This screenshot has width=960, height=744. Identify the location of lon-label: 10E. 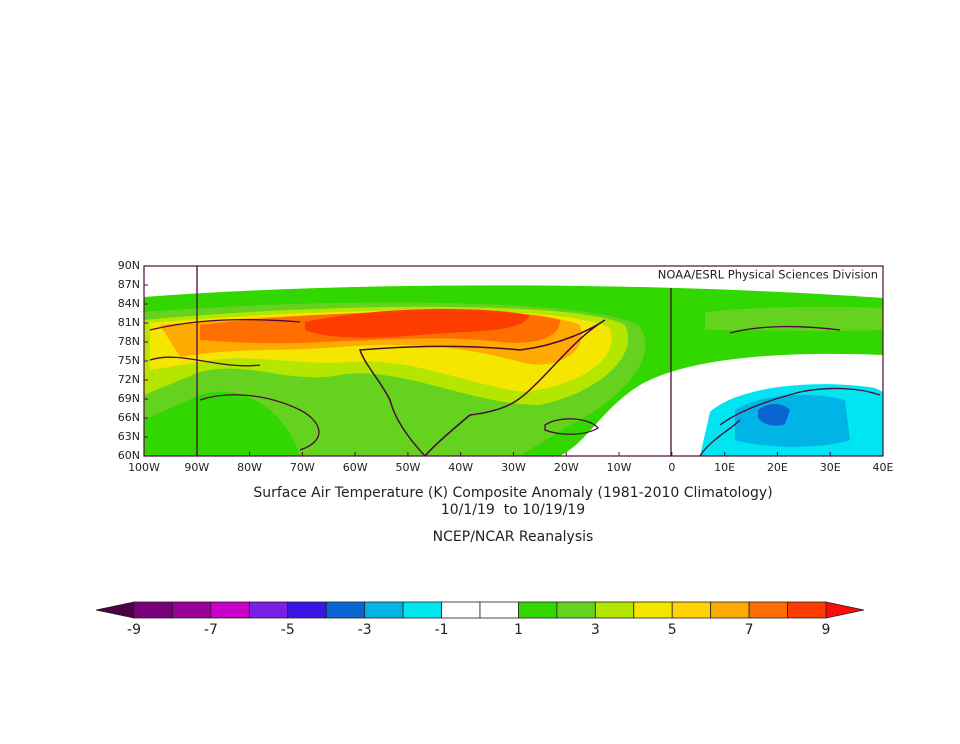
(724, 467).